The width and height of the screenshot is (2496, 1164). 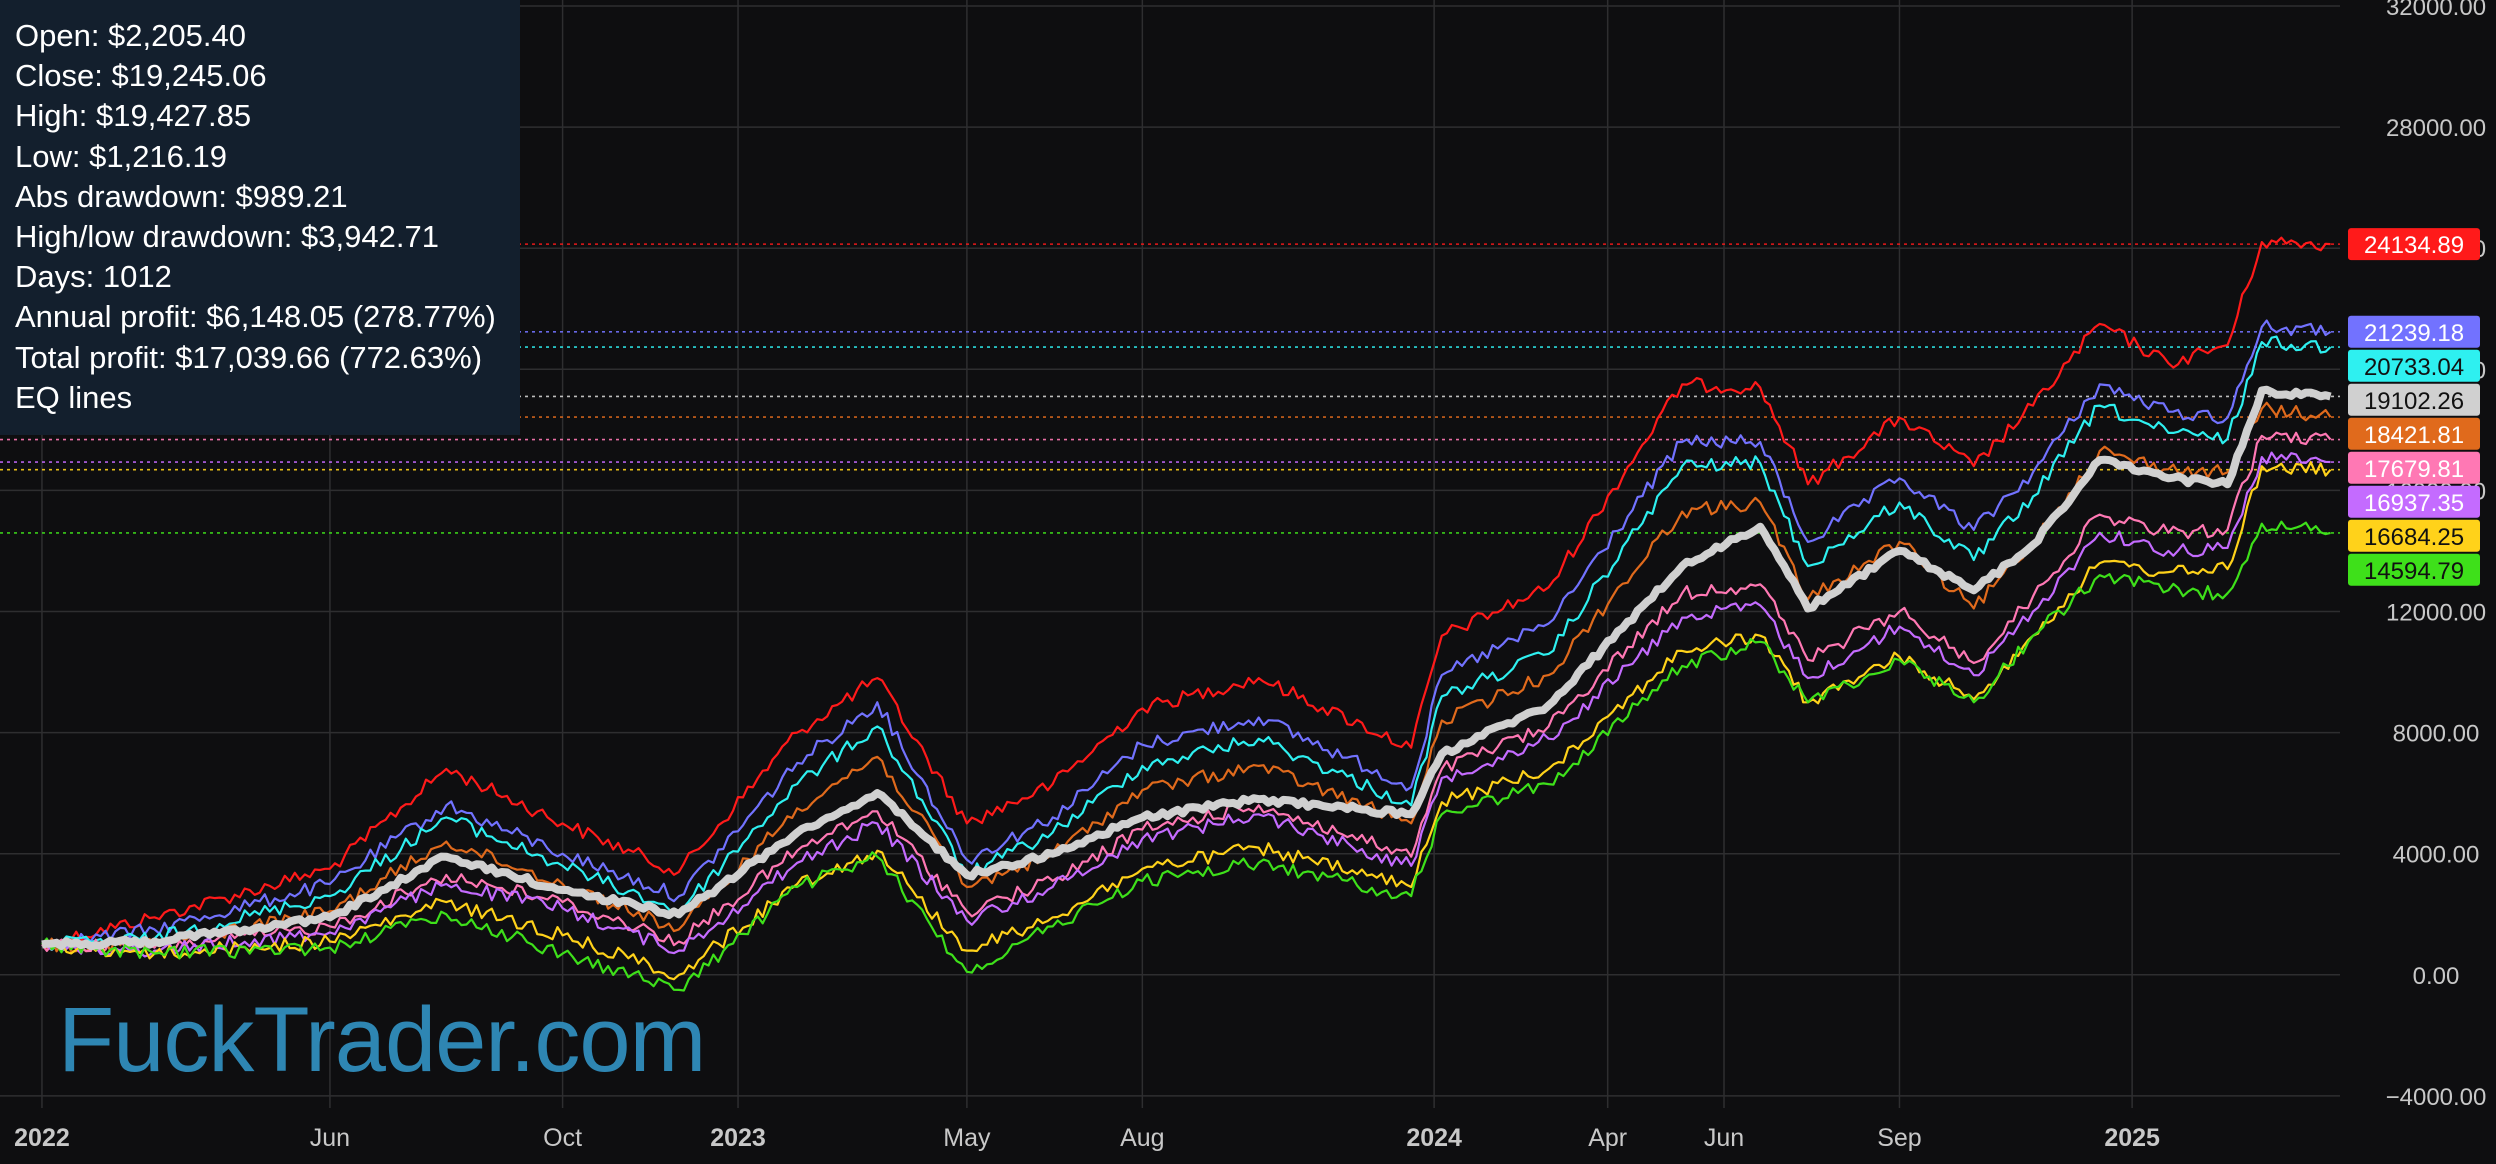 I want to click on stat-open: Open: $2,205.40, so click(x=130, y=35).